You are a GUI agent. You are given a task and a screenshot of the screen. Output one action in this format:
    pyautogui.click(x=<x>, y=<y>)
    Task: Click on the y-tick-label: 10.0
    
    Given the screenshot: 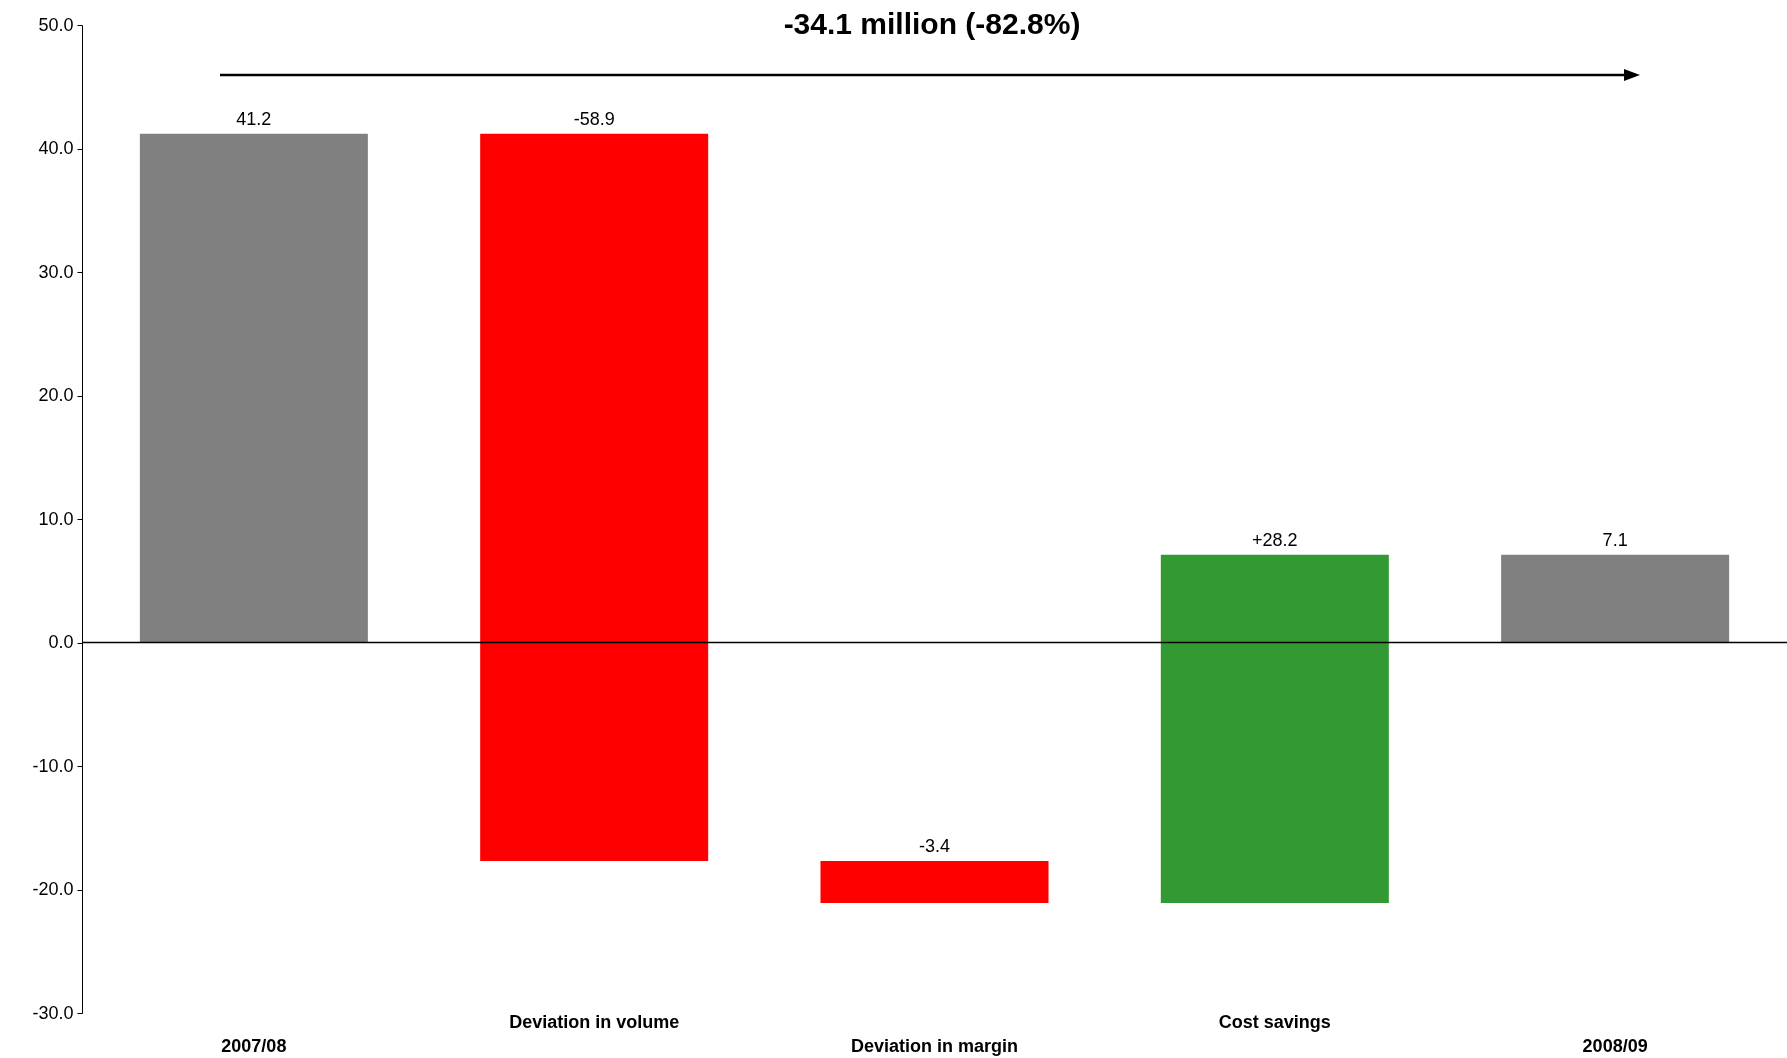 What is the action you would take?
    pyautogui.click(x=56, y=518)
    